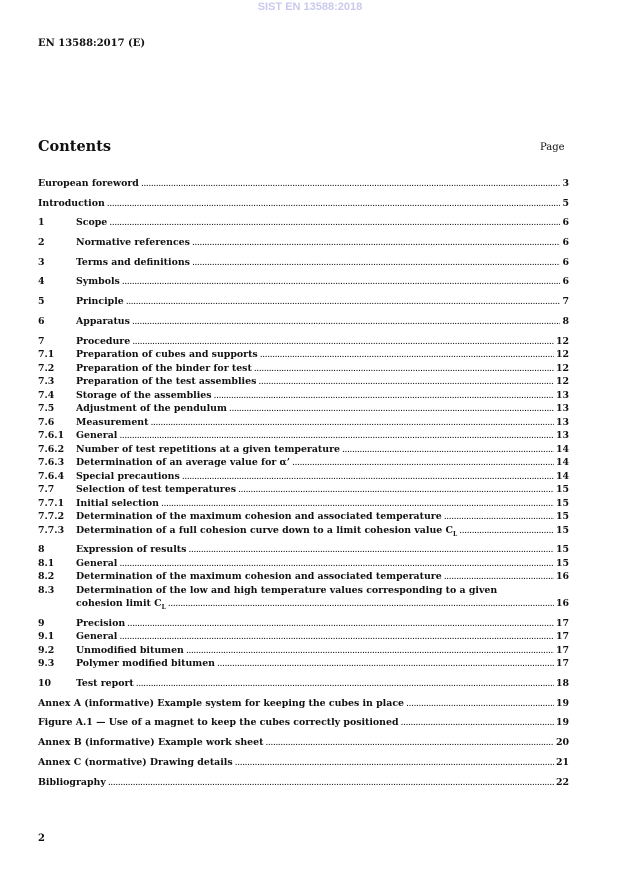  I want to click on toc-entry: 6 Apparatus 8, so click(303, 322).